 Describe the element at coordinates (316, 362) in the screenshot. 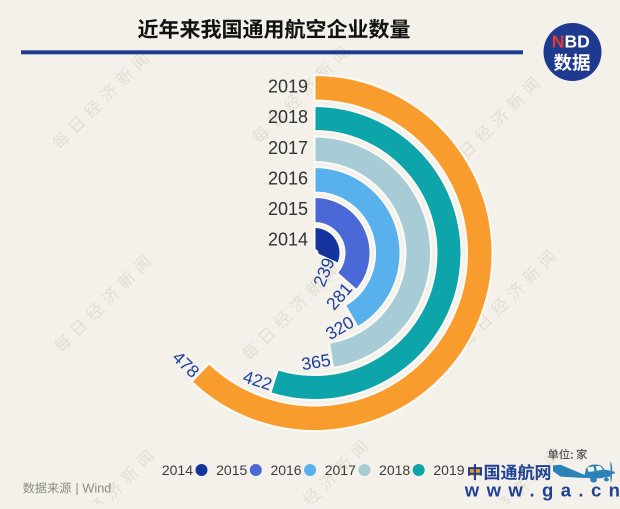

I see `svg-text: 365` at that location.